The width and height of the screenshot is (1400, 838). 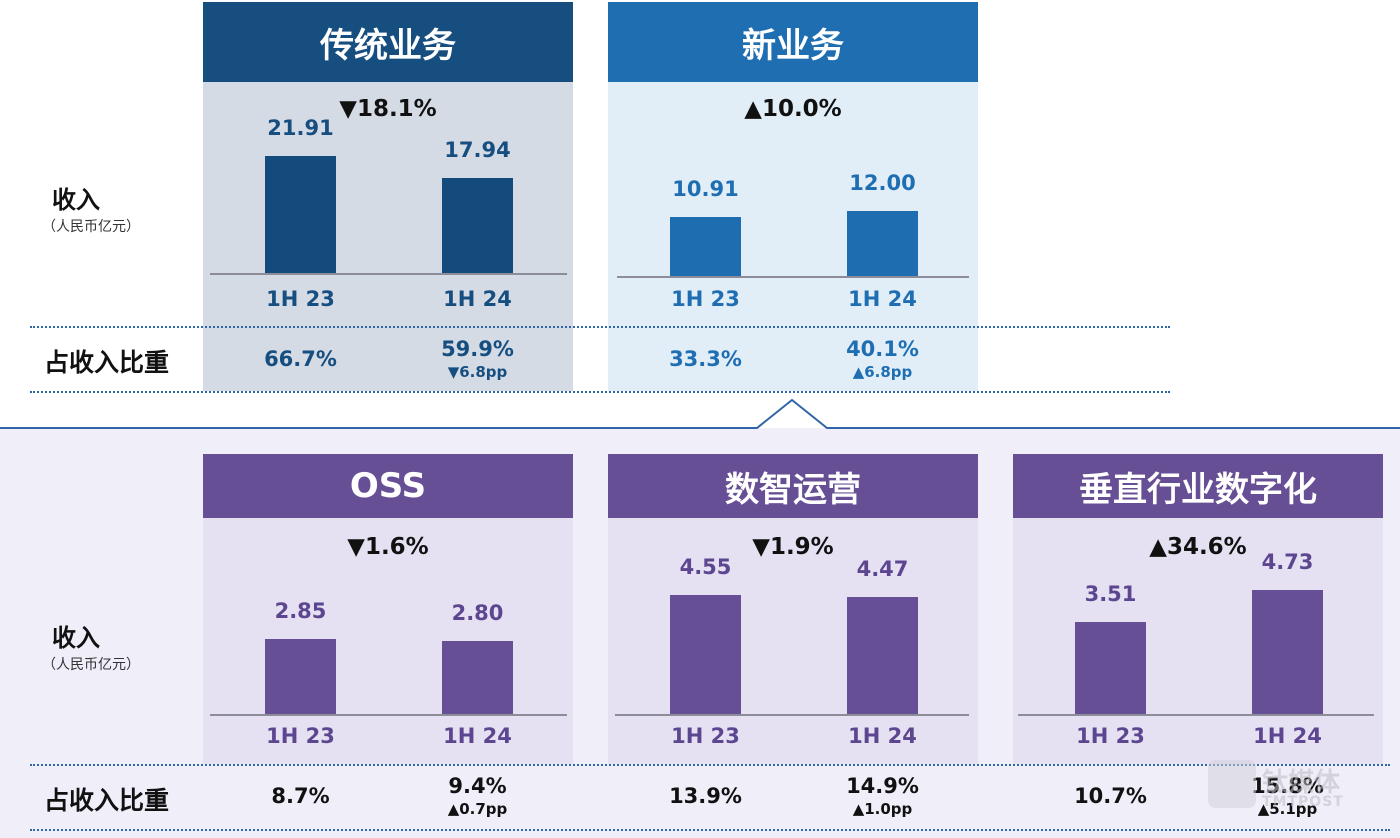 I want to click on revenue-label-bottom: 收入, so click(x=76, y=638).